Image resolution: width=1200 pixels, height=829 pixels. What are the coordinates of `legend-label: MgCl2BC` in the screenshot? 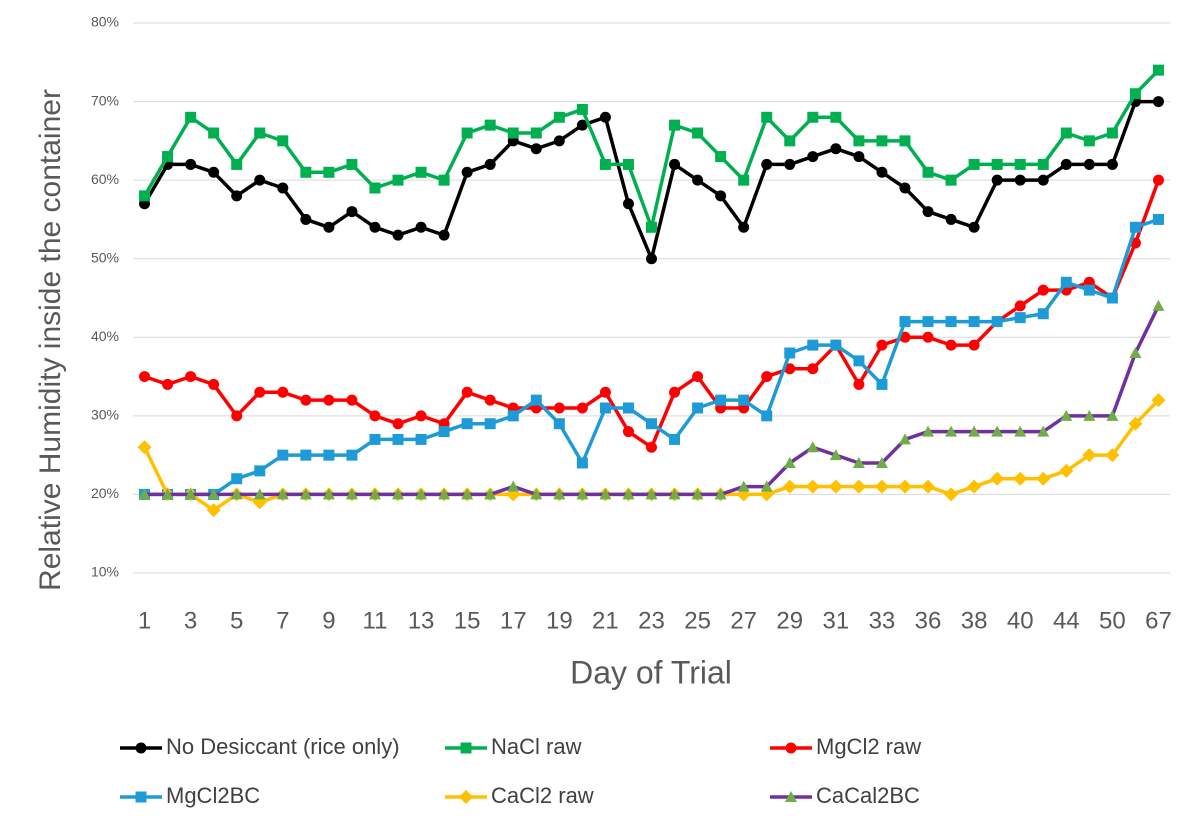 It's located at (213, 795).